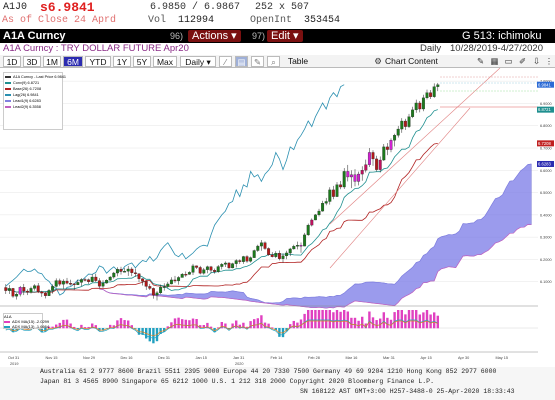  I want to click on candle-style-icon: ▤, so click(241, 61).